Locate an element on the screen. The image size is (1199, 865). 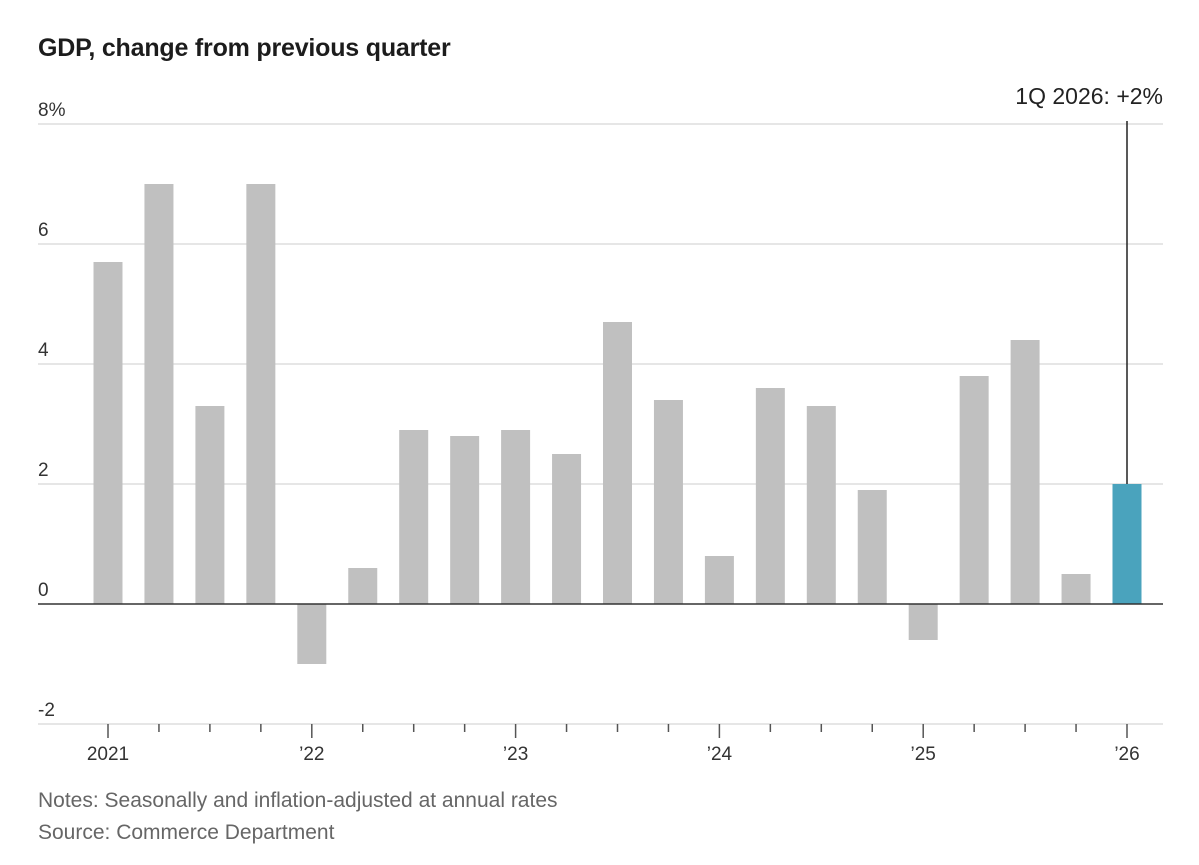
x-tick-label: ’25 is located at coordinates (923, 754).